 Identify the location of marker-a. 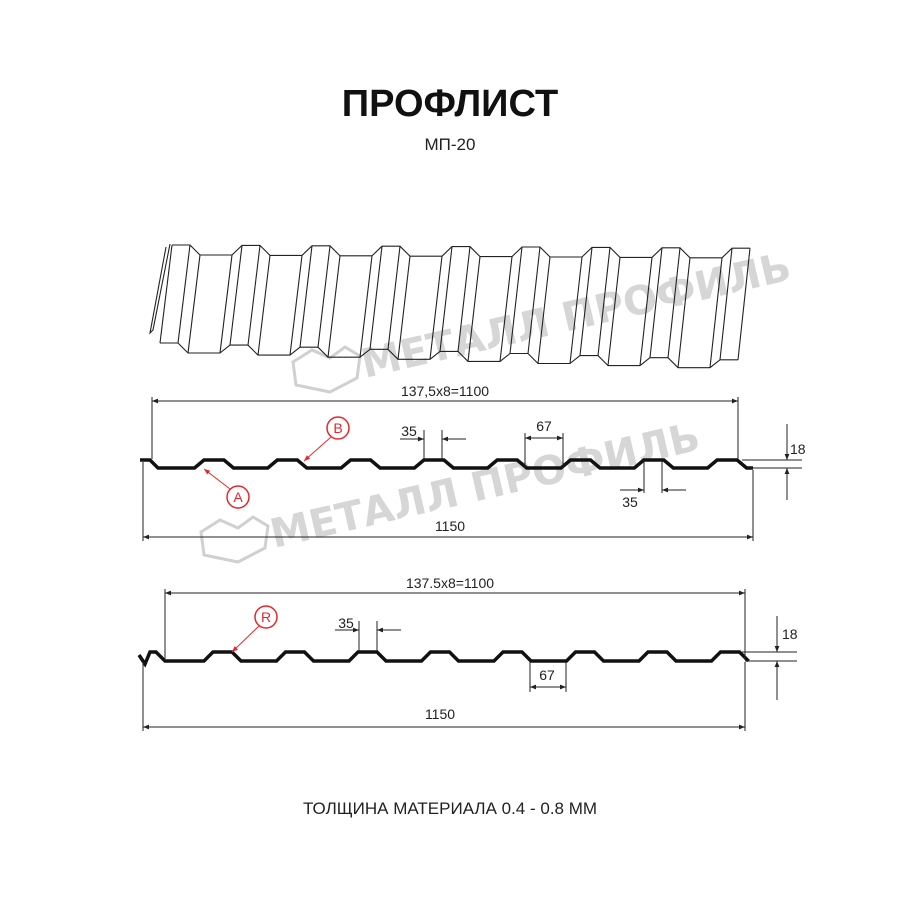
(238, 497).